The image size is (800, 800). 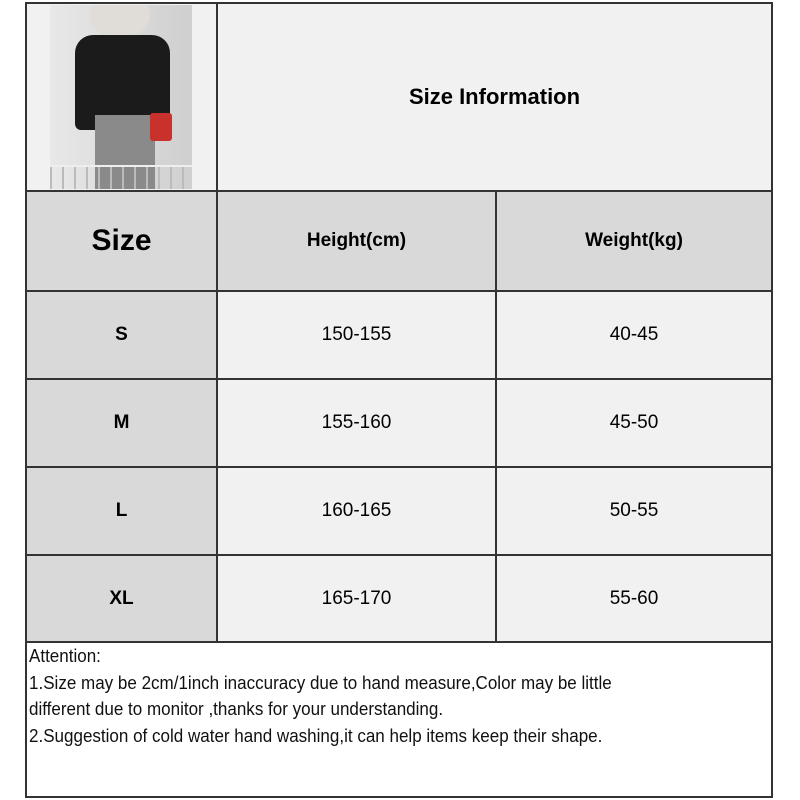 I want to click on size-cell: L, so click(x=121, y=511).